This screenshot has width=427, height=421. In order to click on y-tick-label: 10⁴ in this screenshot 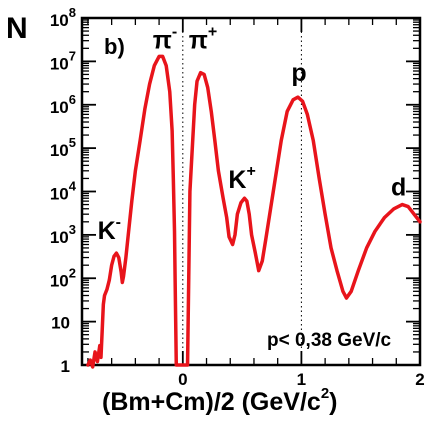, I will do `click(63, 191)`.